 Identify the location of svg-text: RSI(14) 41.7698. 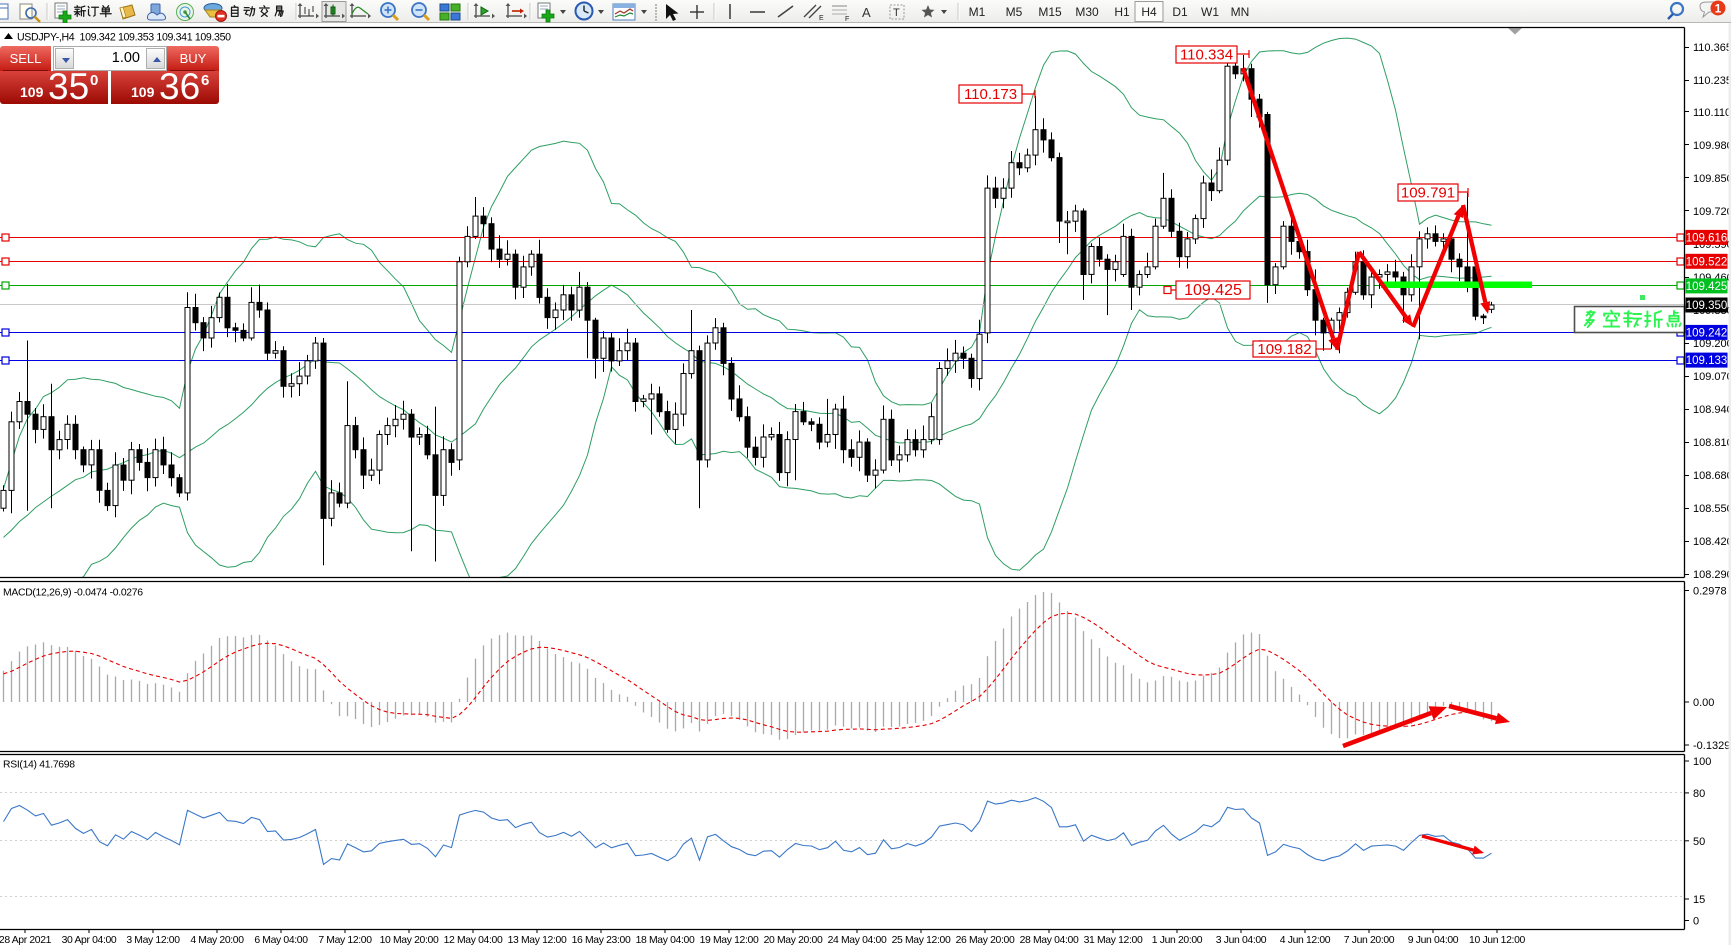
(39, 765).